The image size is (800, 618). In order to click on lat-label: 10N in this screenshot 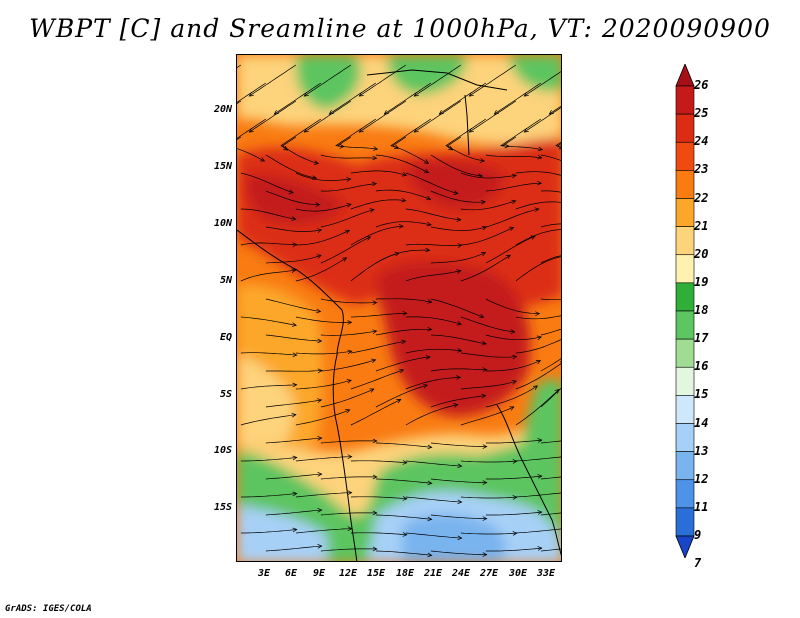, I will do `click(222, 223)`.